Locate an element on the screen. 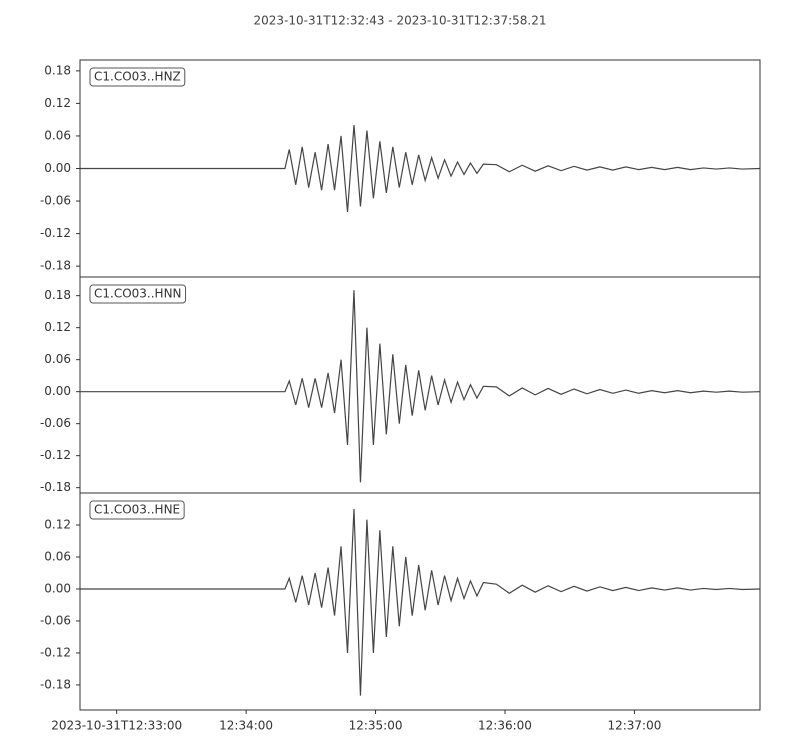 This screenshot has height=750, width=800. trace-label: C1.CO03..HNE is located at coordinates (137, 510).